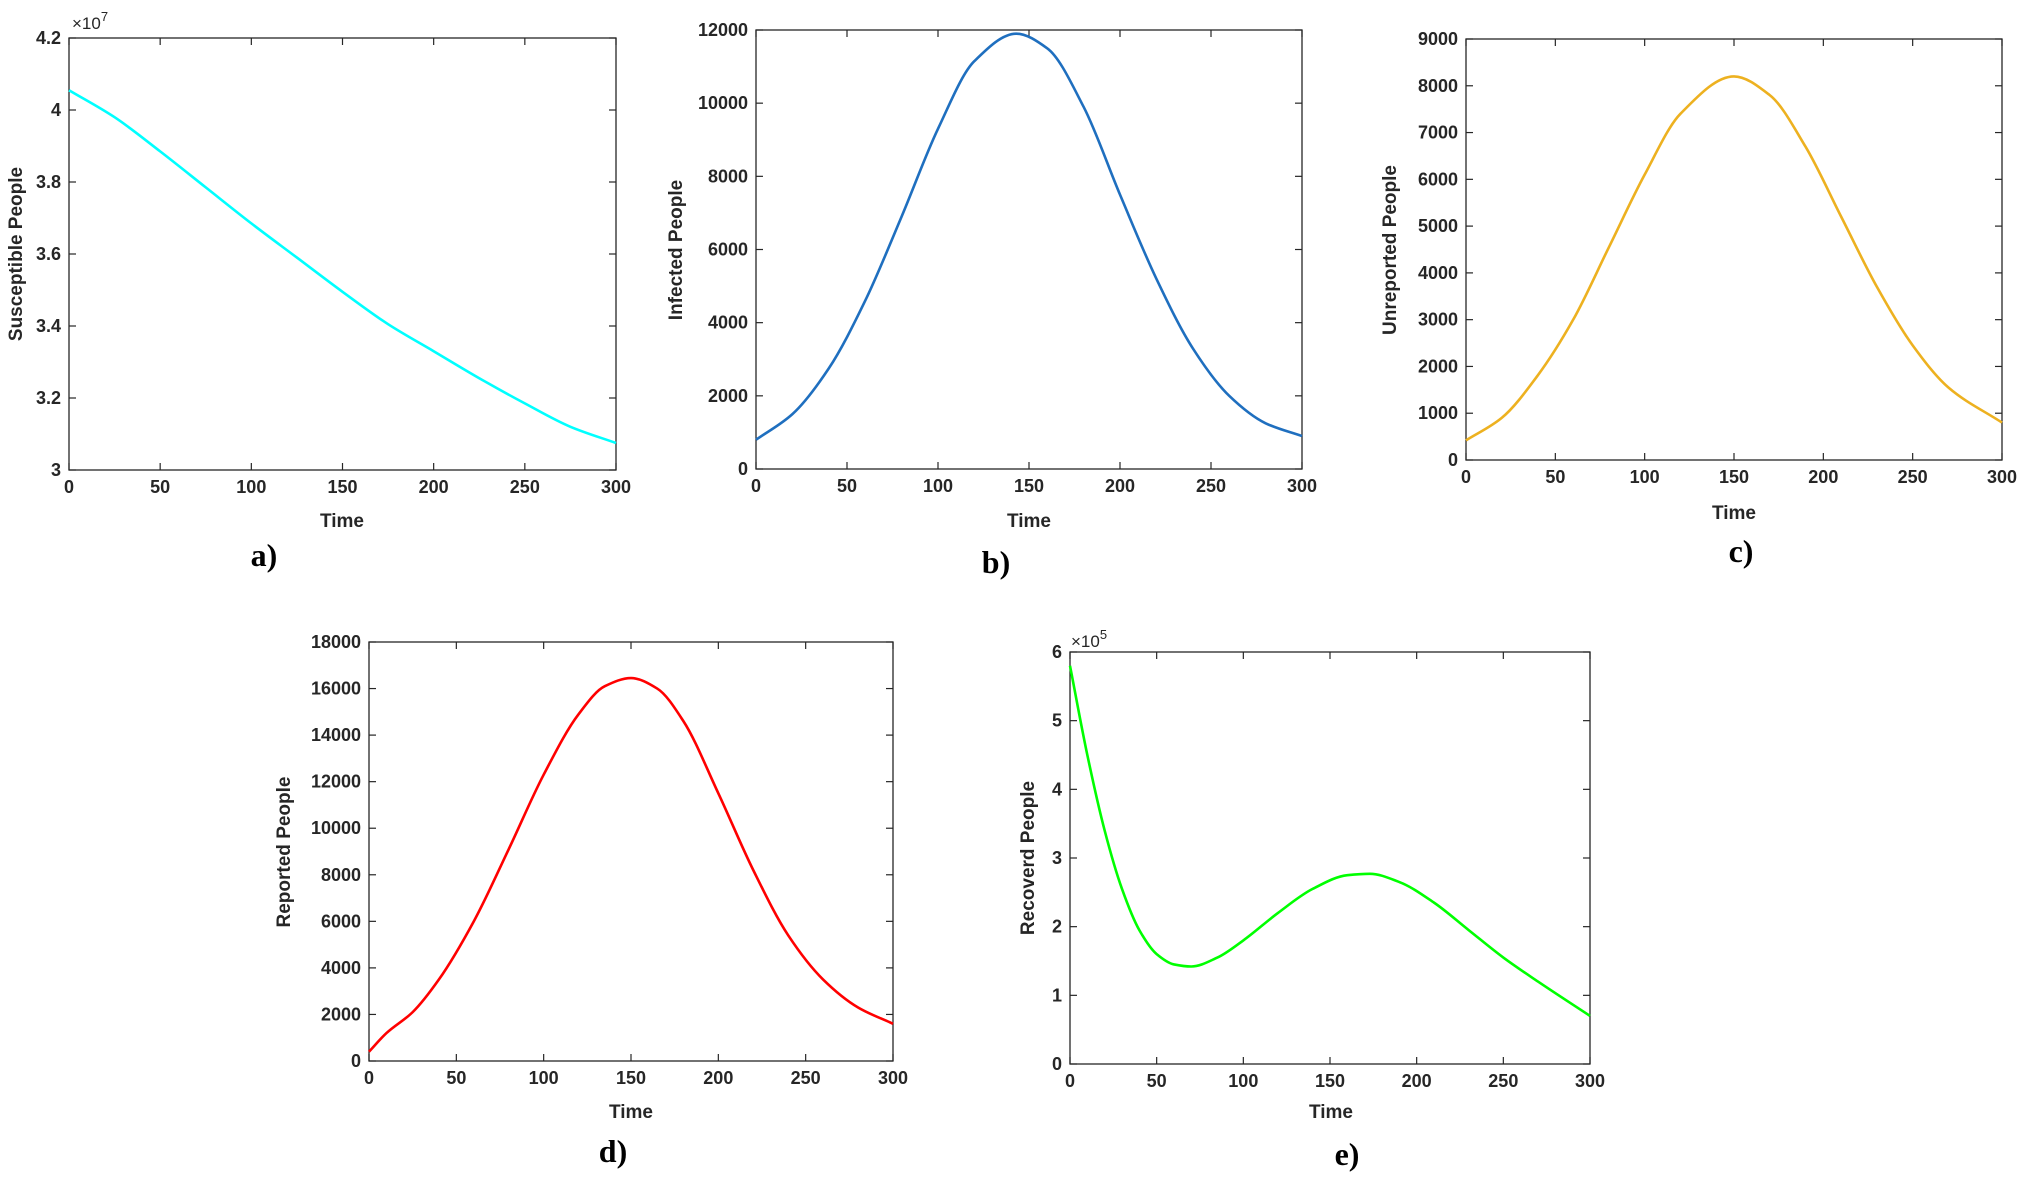 The height and width of the screenshot is (1184, 2025). What do you see at coordinates (723, 103) in the screenshot?
I see `y-tick-label-b: 10000` at bounding box center [723, 103].